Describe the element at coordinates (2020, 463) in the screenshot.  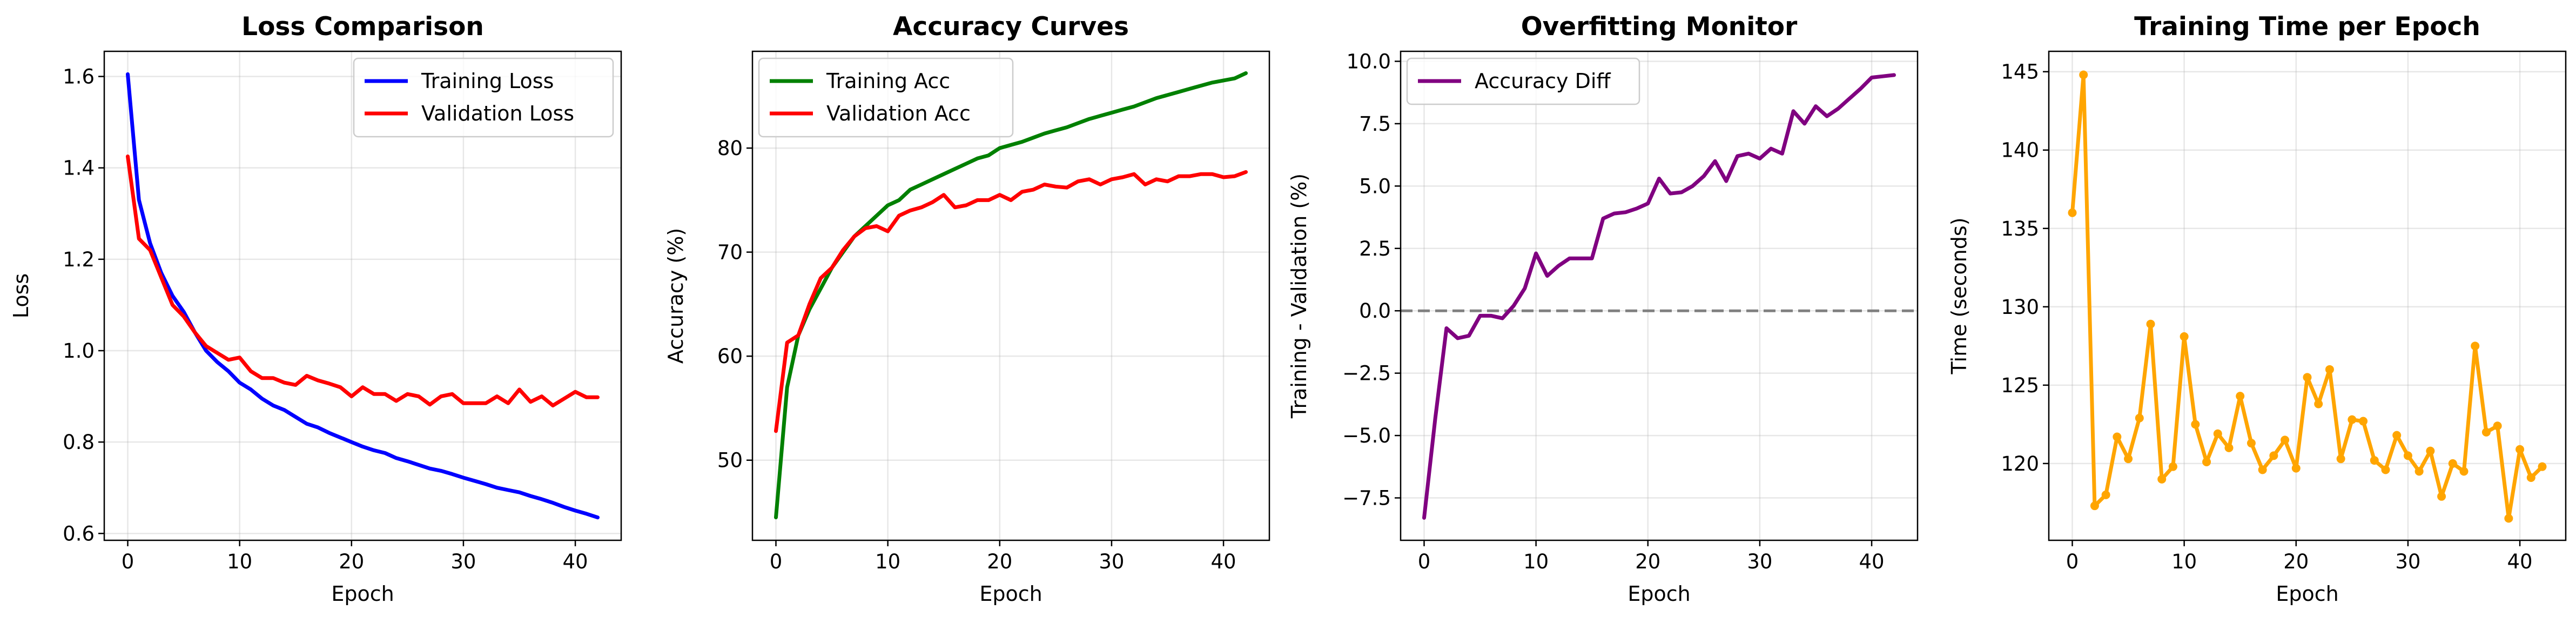
I see `y-tick-label: 120` at that location.